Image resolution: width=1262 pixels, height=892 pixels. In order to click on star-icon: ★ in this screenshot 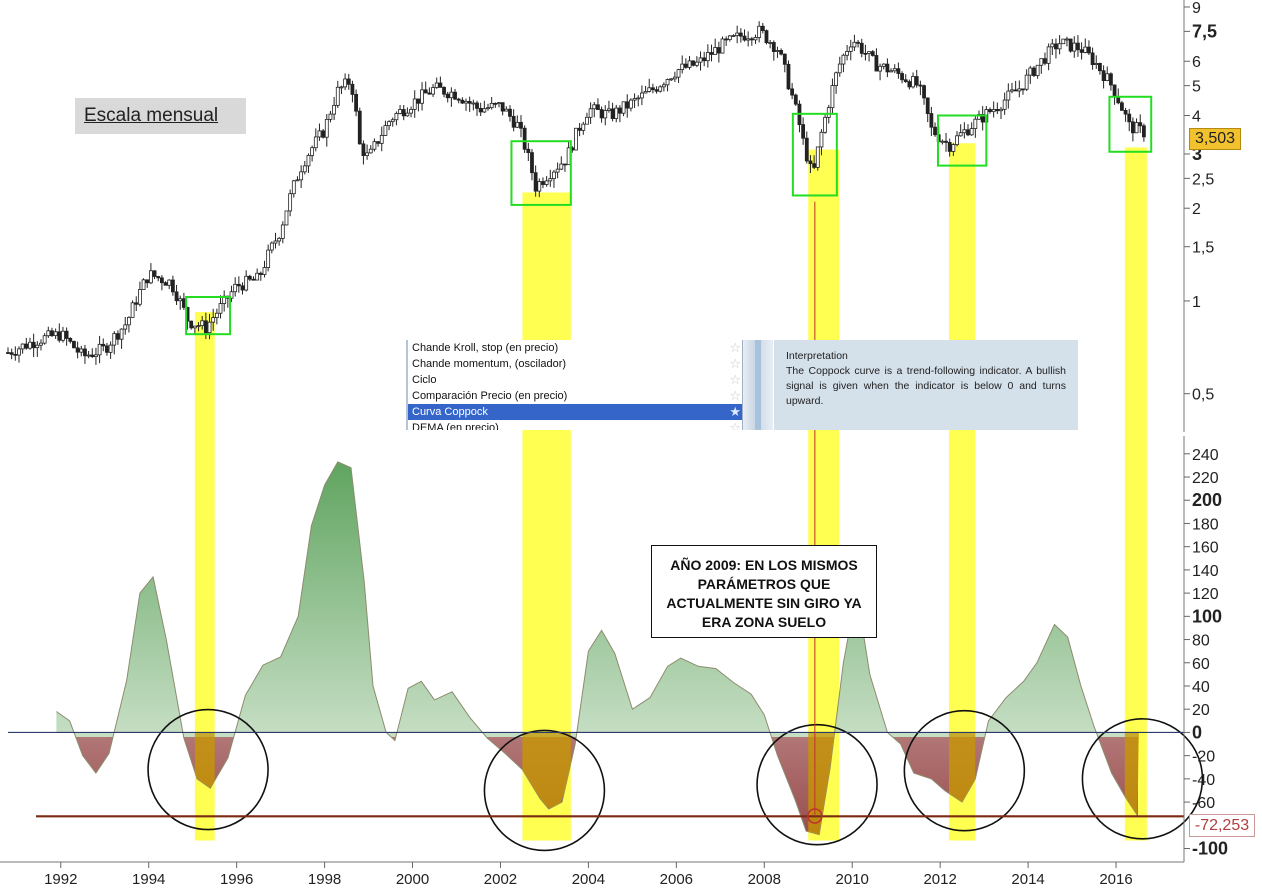, I will do `click(735, 411)`.